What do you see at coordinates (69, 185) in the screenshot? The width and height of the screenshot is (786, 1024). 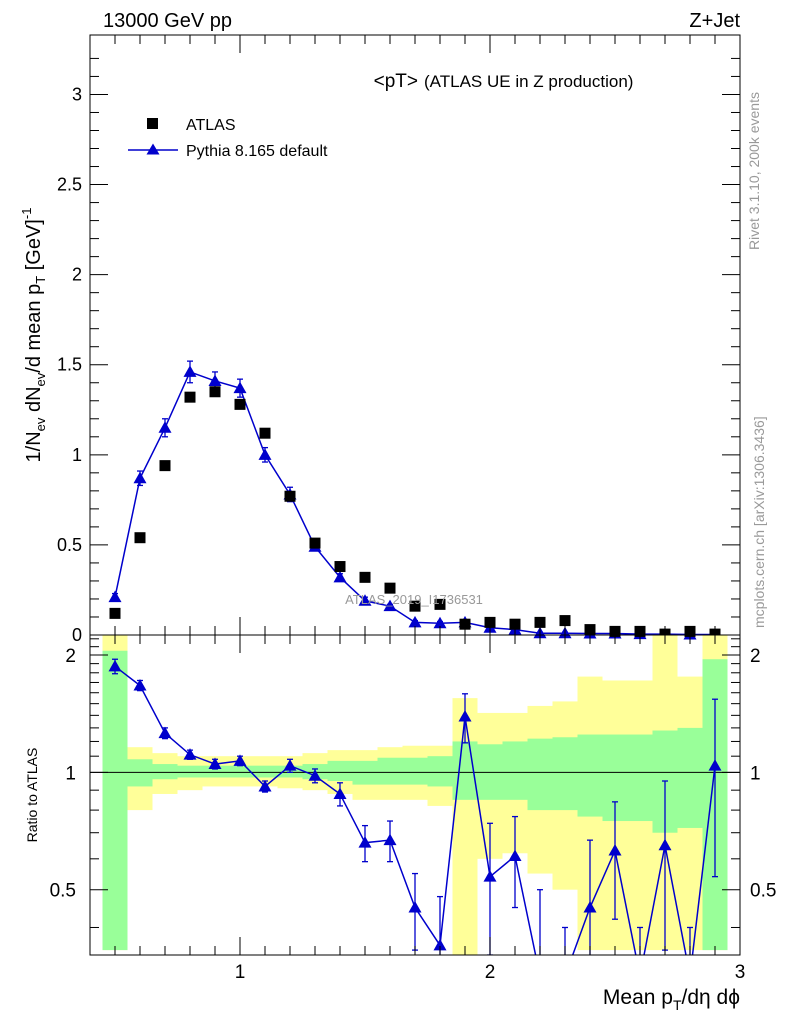 I see `y-tick-label: 2.5` at bounding box center [69, 185].